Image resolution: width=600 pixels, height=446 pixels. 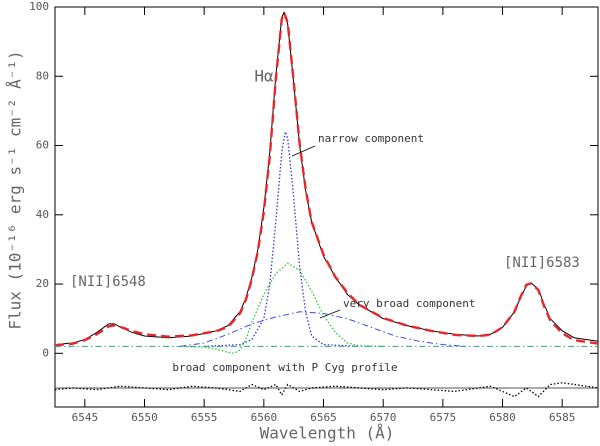 I want to click on y-tick-label: 60, so click(x=42, y=145).